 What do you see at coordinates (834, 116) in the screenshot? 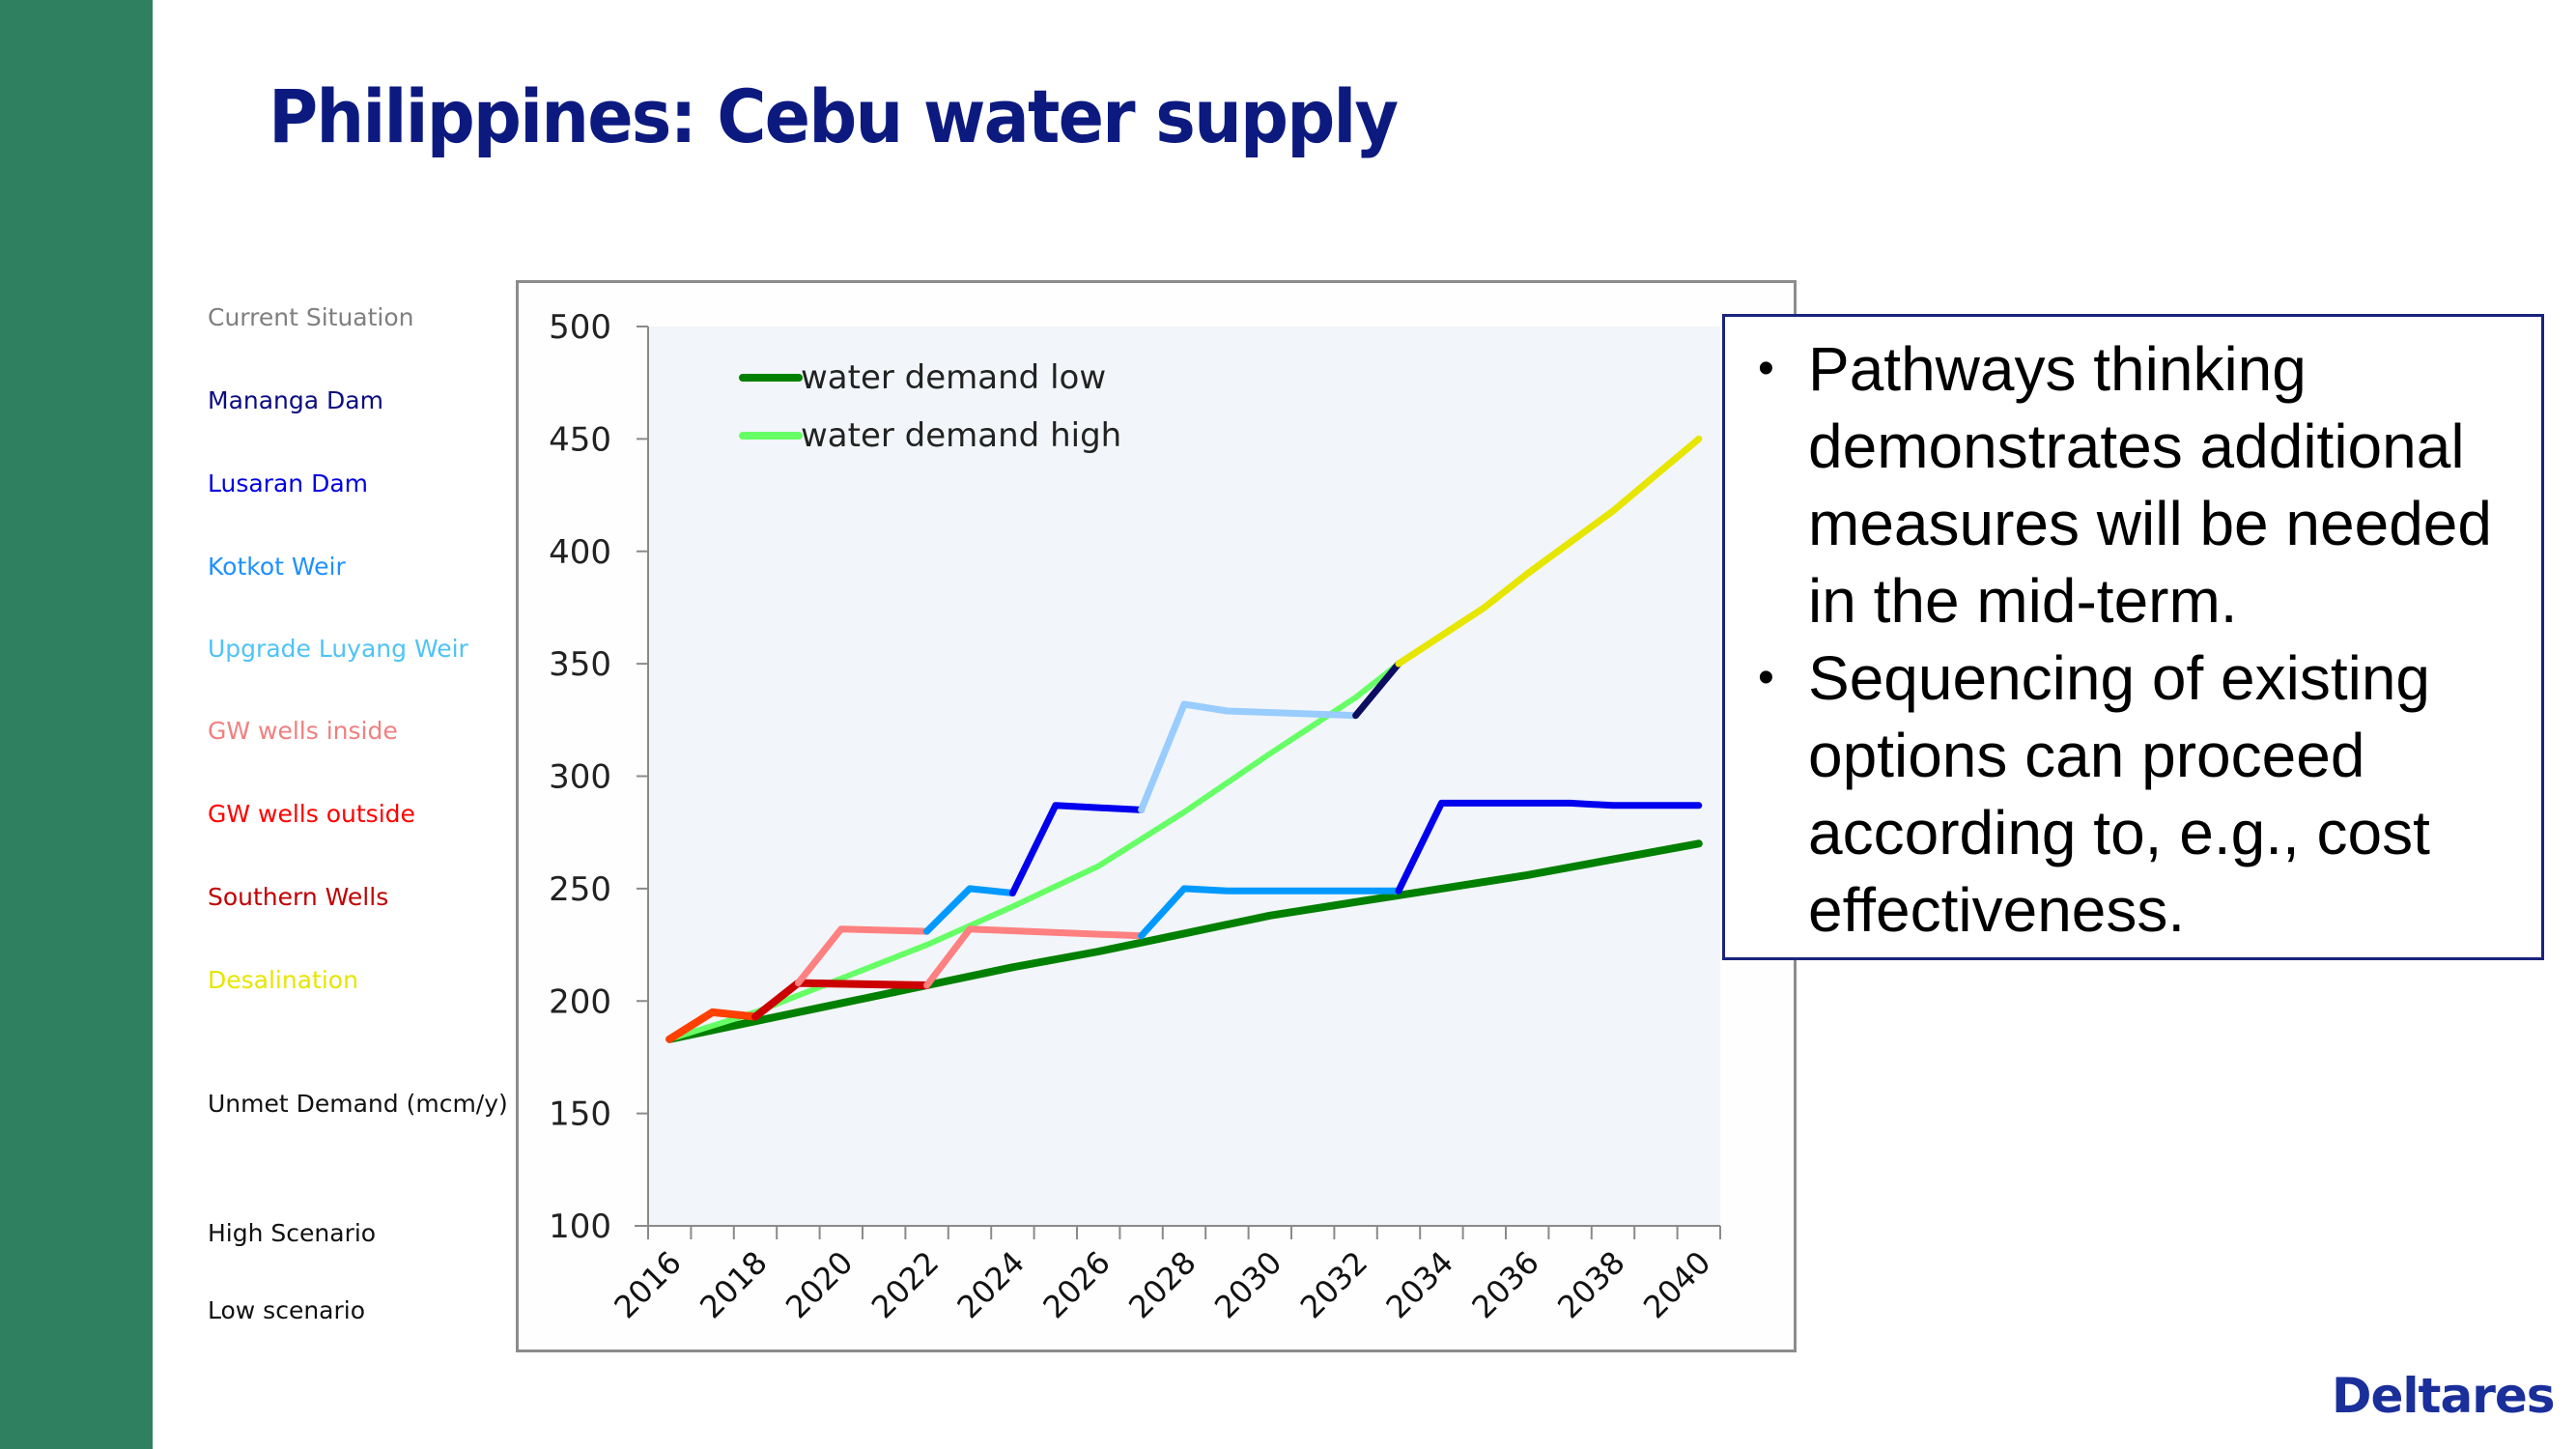
I see `slide-title: Philippines: Cebu water supply` at bounding box center [834, 116].